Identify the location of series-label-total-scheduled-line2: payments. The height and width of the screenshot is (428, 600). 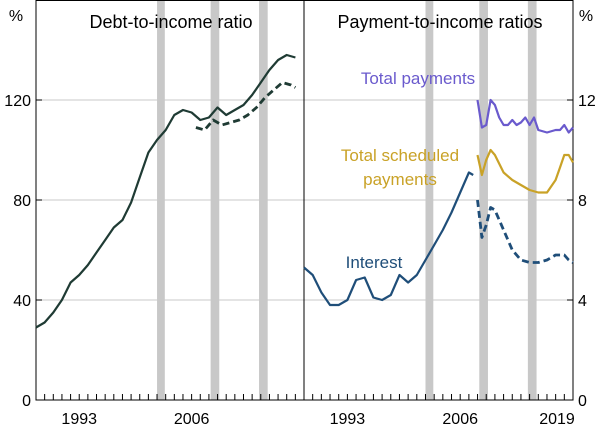
(400, 179).